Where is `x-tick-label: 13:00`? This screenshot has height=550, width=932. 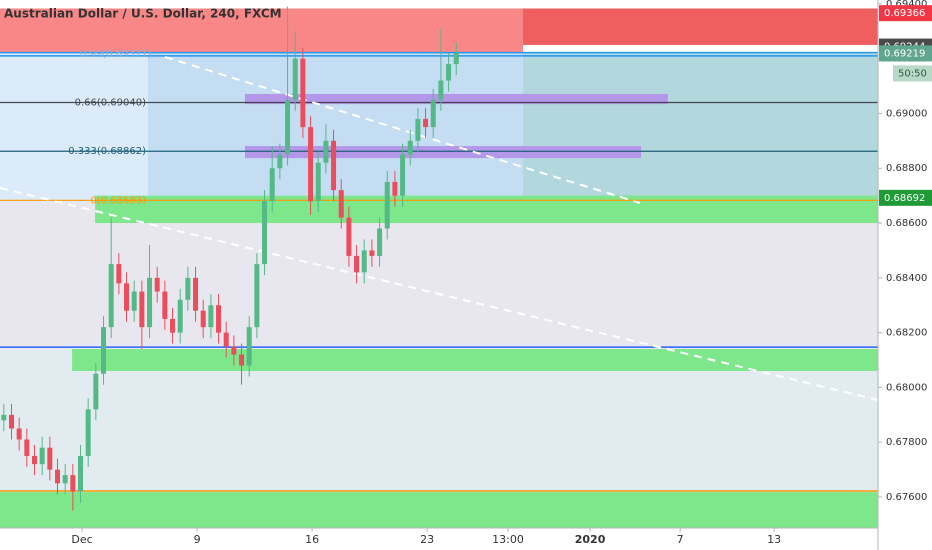 x-tick-label: 13:00 is located at coordinates (508, 539).